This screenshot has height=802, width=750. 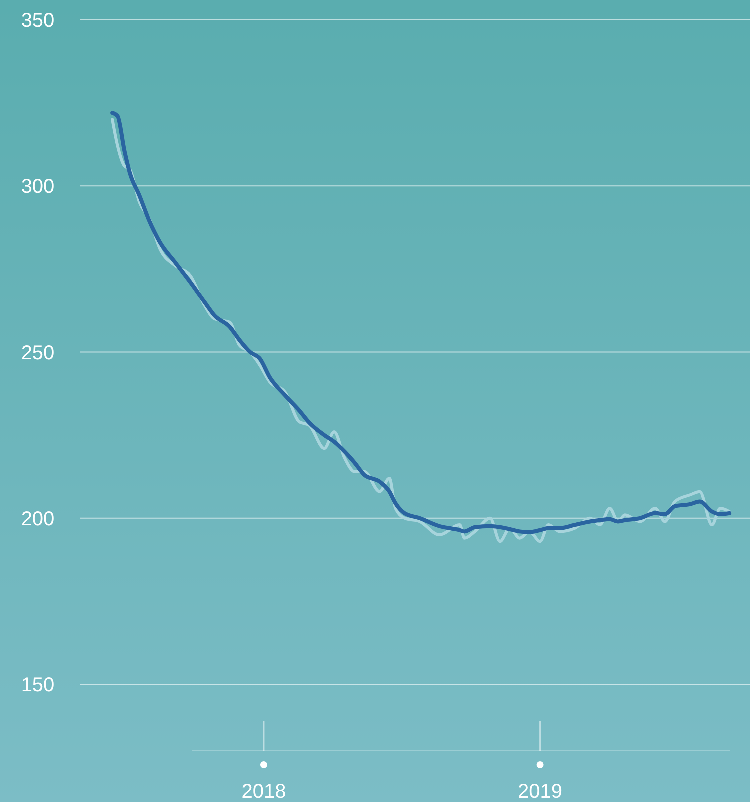 I want to click on y-tick-label: 250, so click(x=38, y=353).